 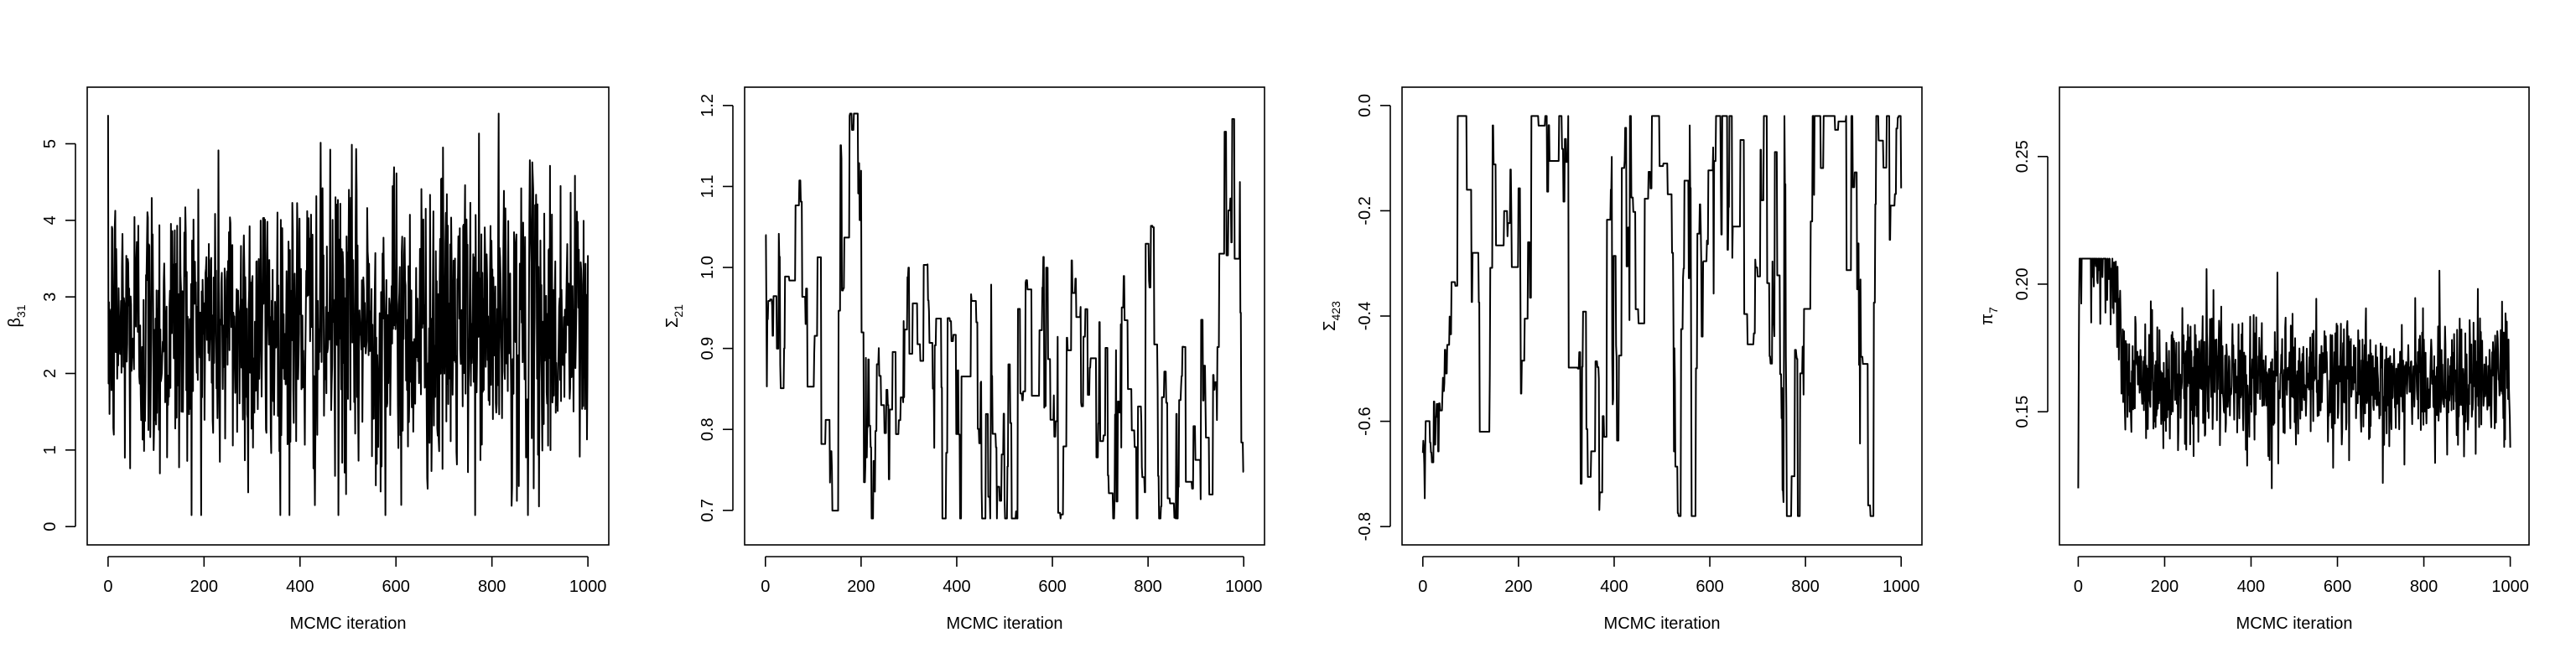 What do you see at coordinates (2022, 283) in the screenshot?
I see `y-tick-label: 0.20` at bounding box center [2022, 283].